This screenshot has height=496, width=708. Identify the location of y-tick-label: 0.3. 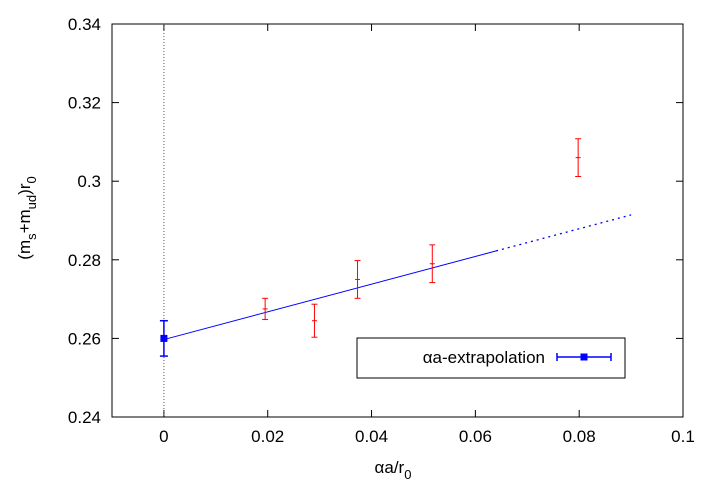
(89, 181).